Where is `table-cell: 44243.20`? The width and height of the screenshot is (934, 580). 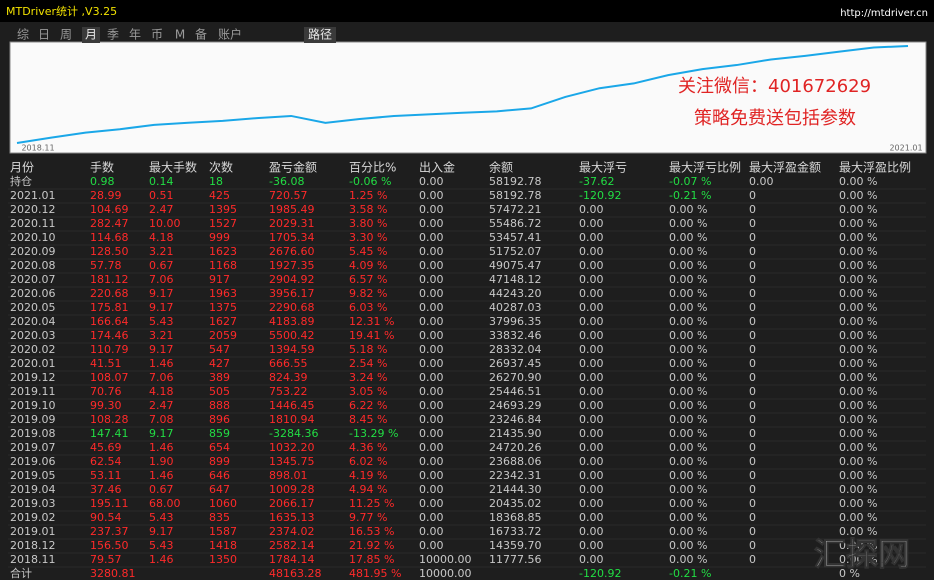
table-cell: 44243.20 is located at coordinates (515, 293).